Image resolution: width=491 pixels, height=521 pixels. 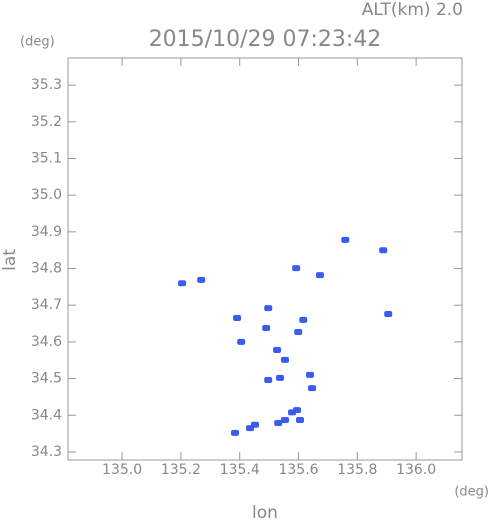 I want to click on y-tick-label: 34.4, so click(x=46, y=415).